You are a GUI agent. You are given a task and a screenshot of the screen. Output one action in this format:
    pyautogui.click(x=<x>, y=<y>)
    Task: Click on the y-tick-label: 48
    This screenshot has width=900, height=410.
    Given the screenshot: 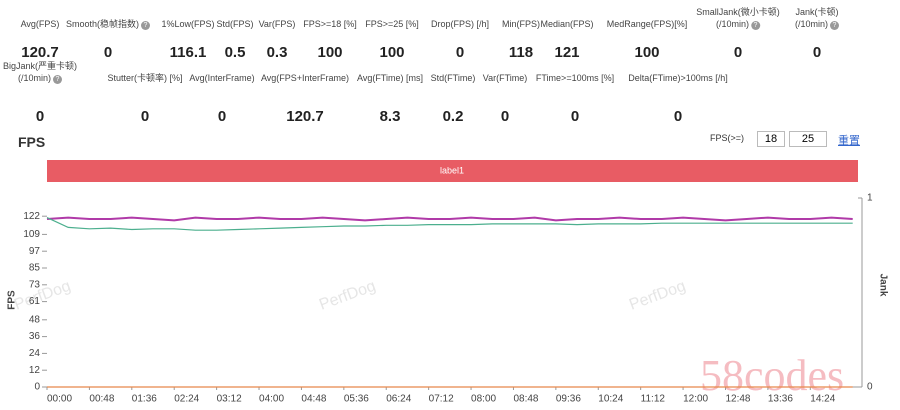 What is the action you would take?
    pyautogui.click(x=35, y=319)
    